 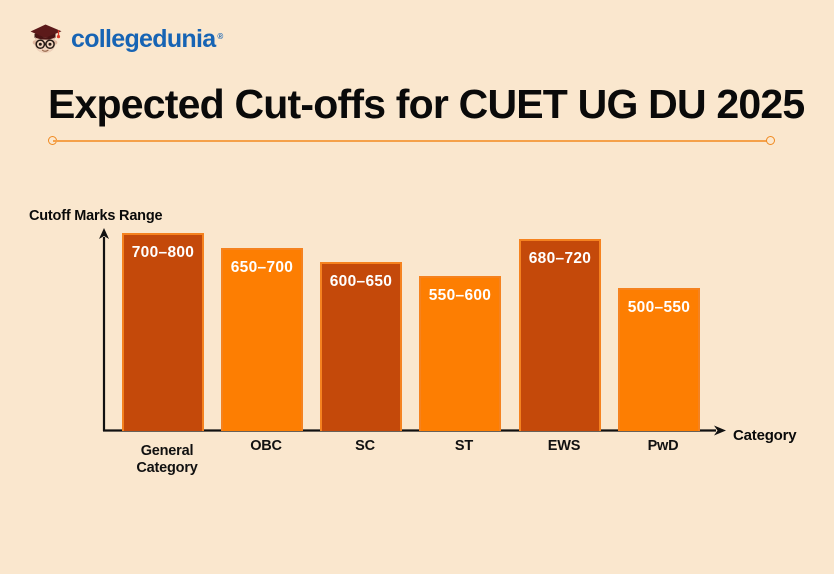 What do you see at coordinates (365, 446) in the screenshot?
I see `x-tick-label-sc: SC` at bounding box center [365, 446].